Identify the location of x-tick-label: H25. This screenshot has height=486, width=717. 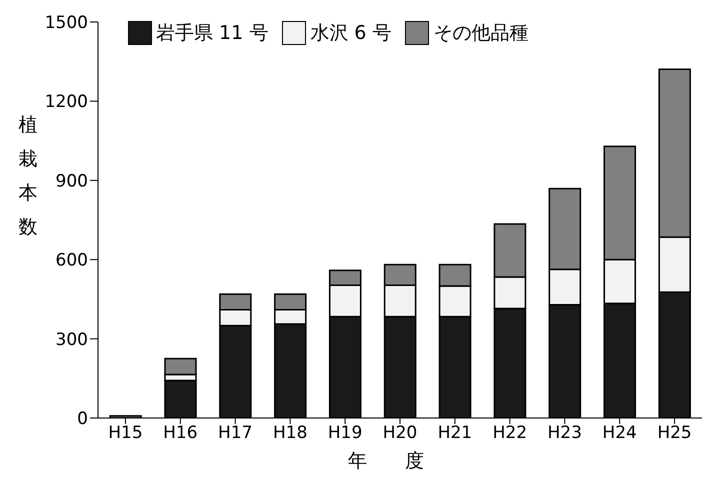
(674, 433).